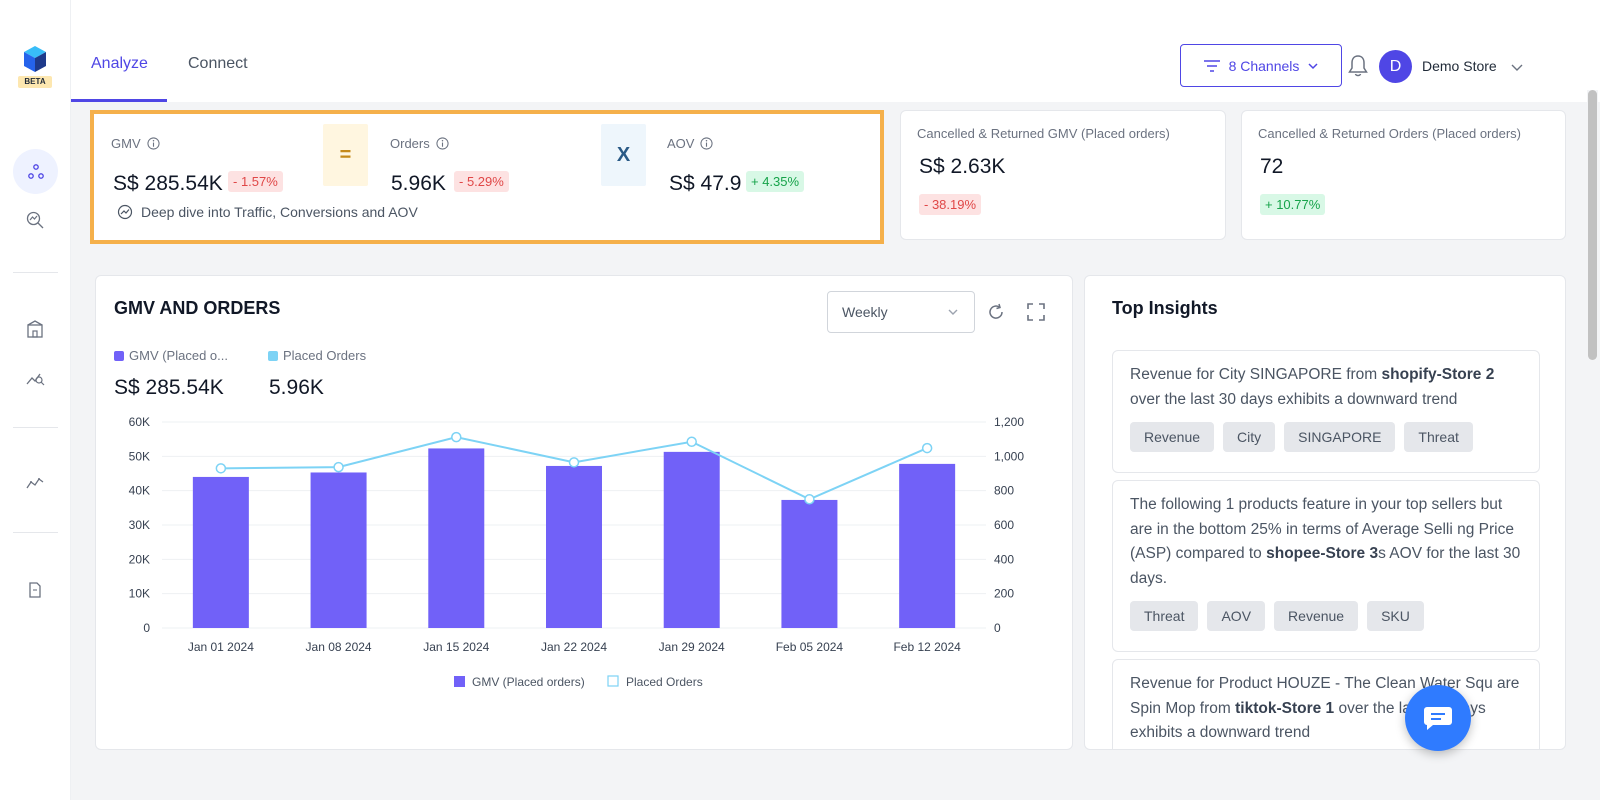 Image resolution: width=1600 pixels, height=800 pixels. I want to click on nodes-icon, so click(35, 171).